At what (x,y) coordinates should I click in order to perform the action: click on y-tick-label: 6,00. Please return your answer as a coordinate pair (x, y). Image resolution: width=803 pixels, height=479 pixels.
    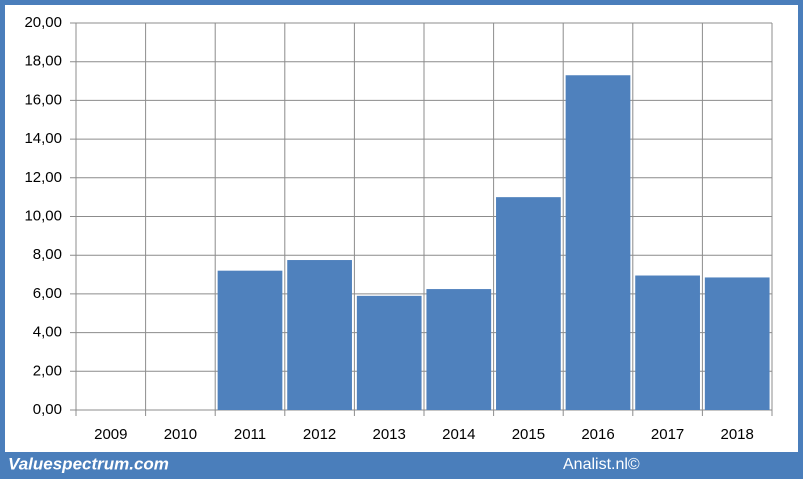
    Looking at the image, I should click on (47, 293).